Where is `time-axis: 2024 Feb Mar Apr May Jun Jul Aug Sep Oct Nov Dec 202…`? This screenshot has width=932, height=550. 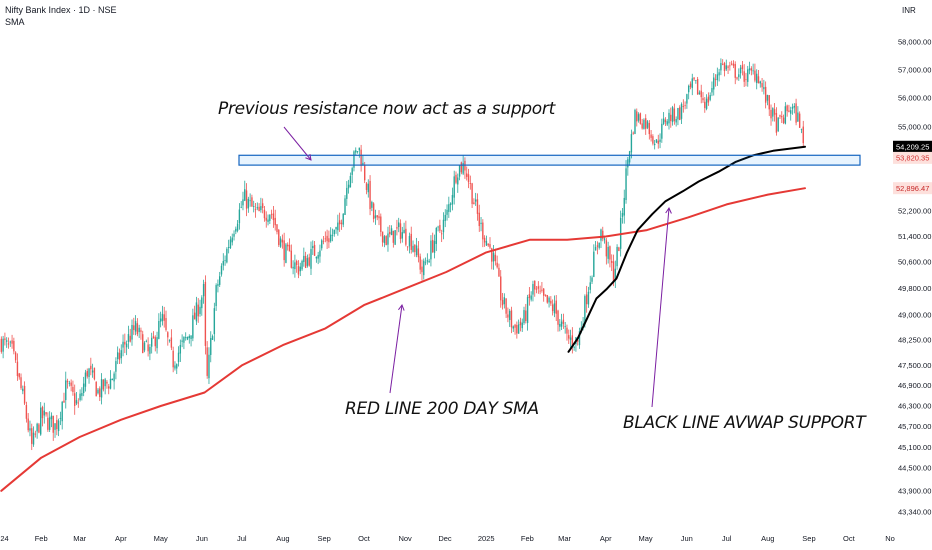
time-axis: 2024 Feb Mar Apr May Jun Jul Aug Sep Oct Nov Dec 202… is located at coordinates (447, 538).